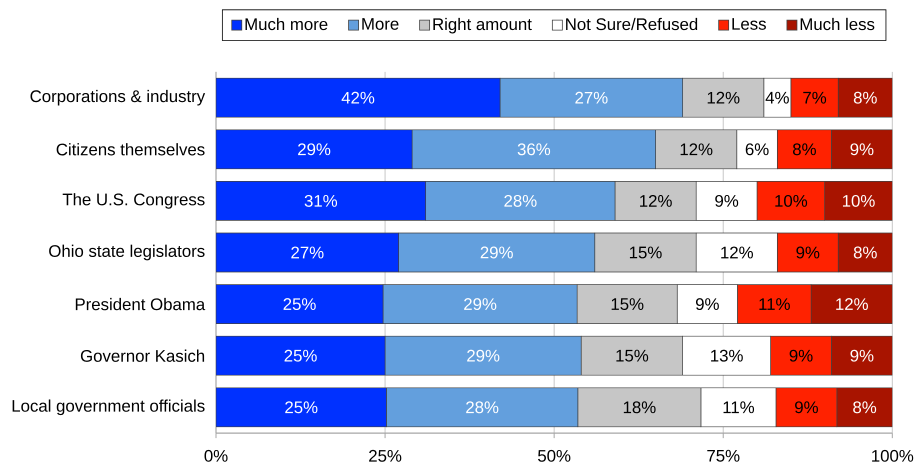 The image size is (915, 464). I want to click on data-label: 42%, so click(358, 98).